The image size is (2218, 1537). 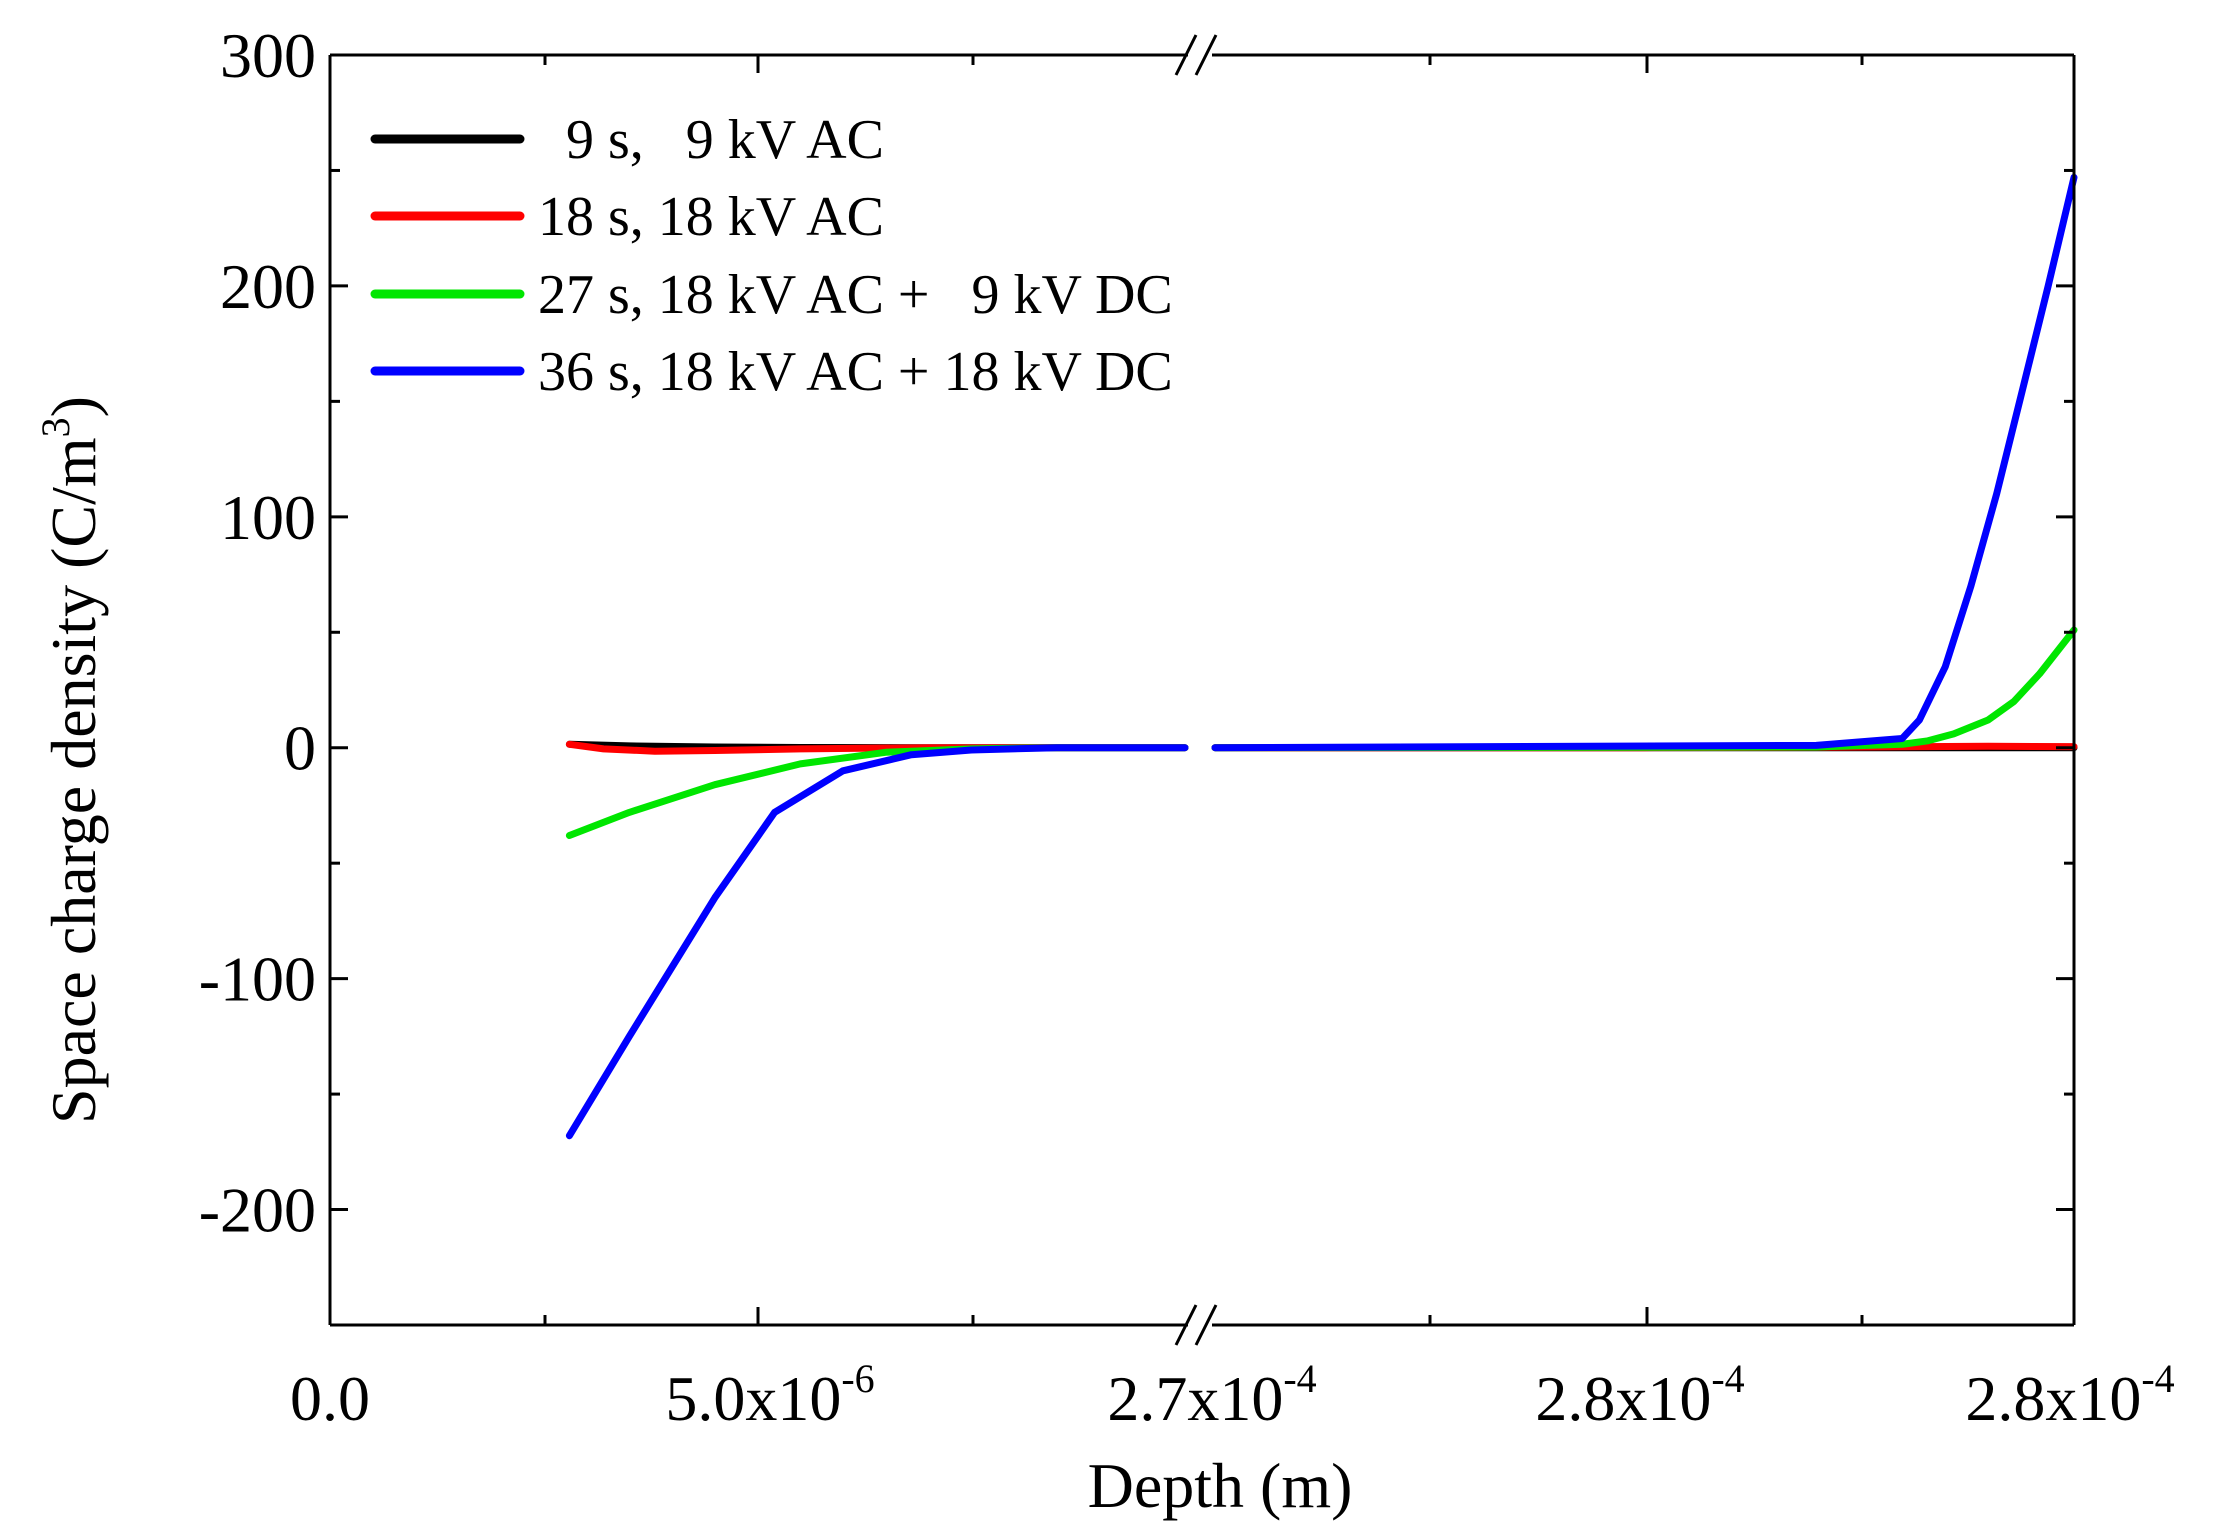 What do you see at coordinates (1644, 462) in the screenshot?
I see `series-4-right-line` at bounding box center [1644, 462].